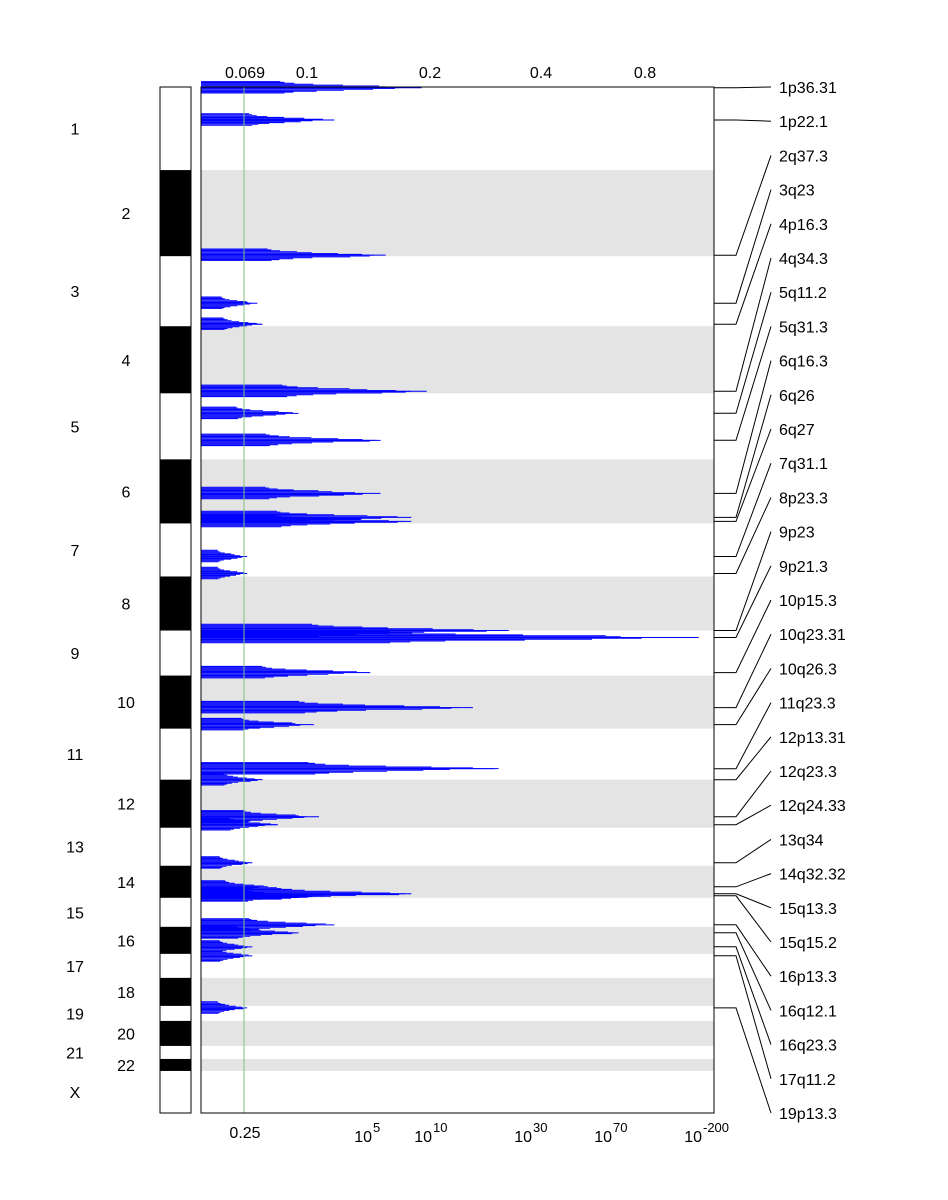 The image size is (948, 1200). Describe the element at coordinates (797, 396) in the screenshot. I see `peak-label: 6q26` at that location.